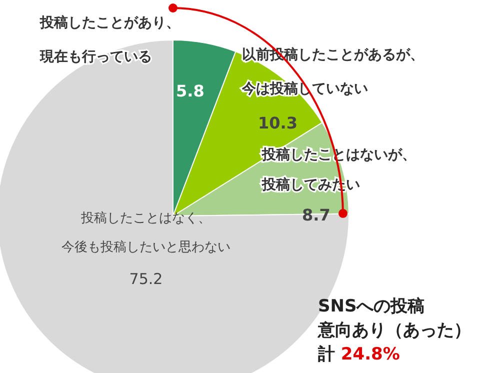 The height and width of the screenshot is (373, 500). What do you see at coordinates (278, 123) in the screenshot?
I see `data-label: 10.3` at bounding box center [278, 123].